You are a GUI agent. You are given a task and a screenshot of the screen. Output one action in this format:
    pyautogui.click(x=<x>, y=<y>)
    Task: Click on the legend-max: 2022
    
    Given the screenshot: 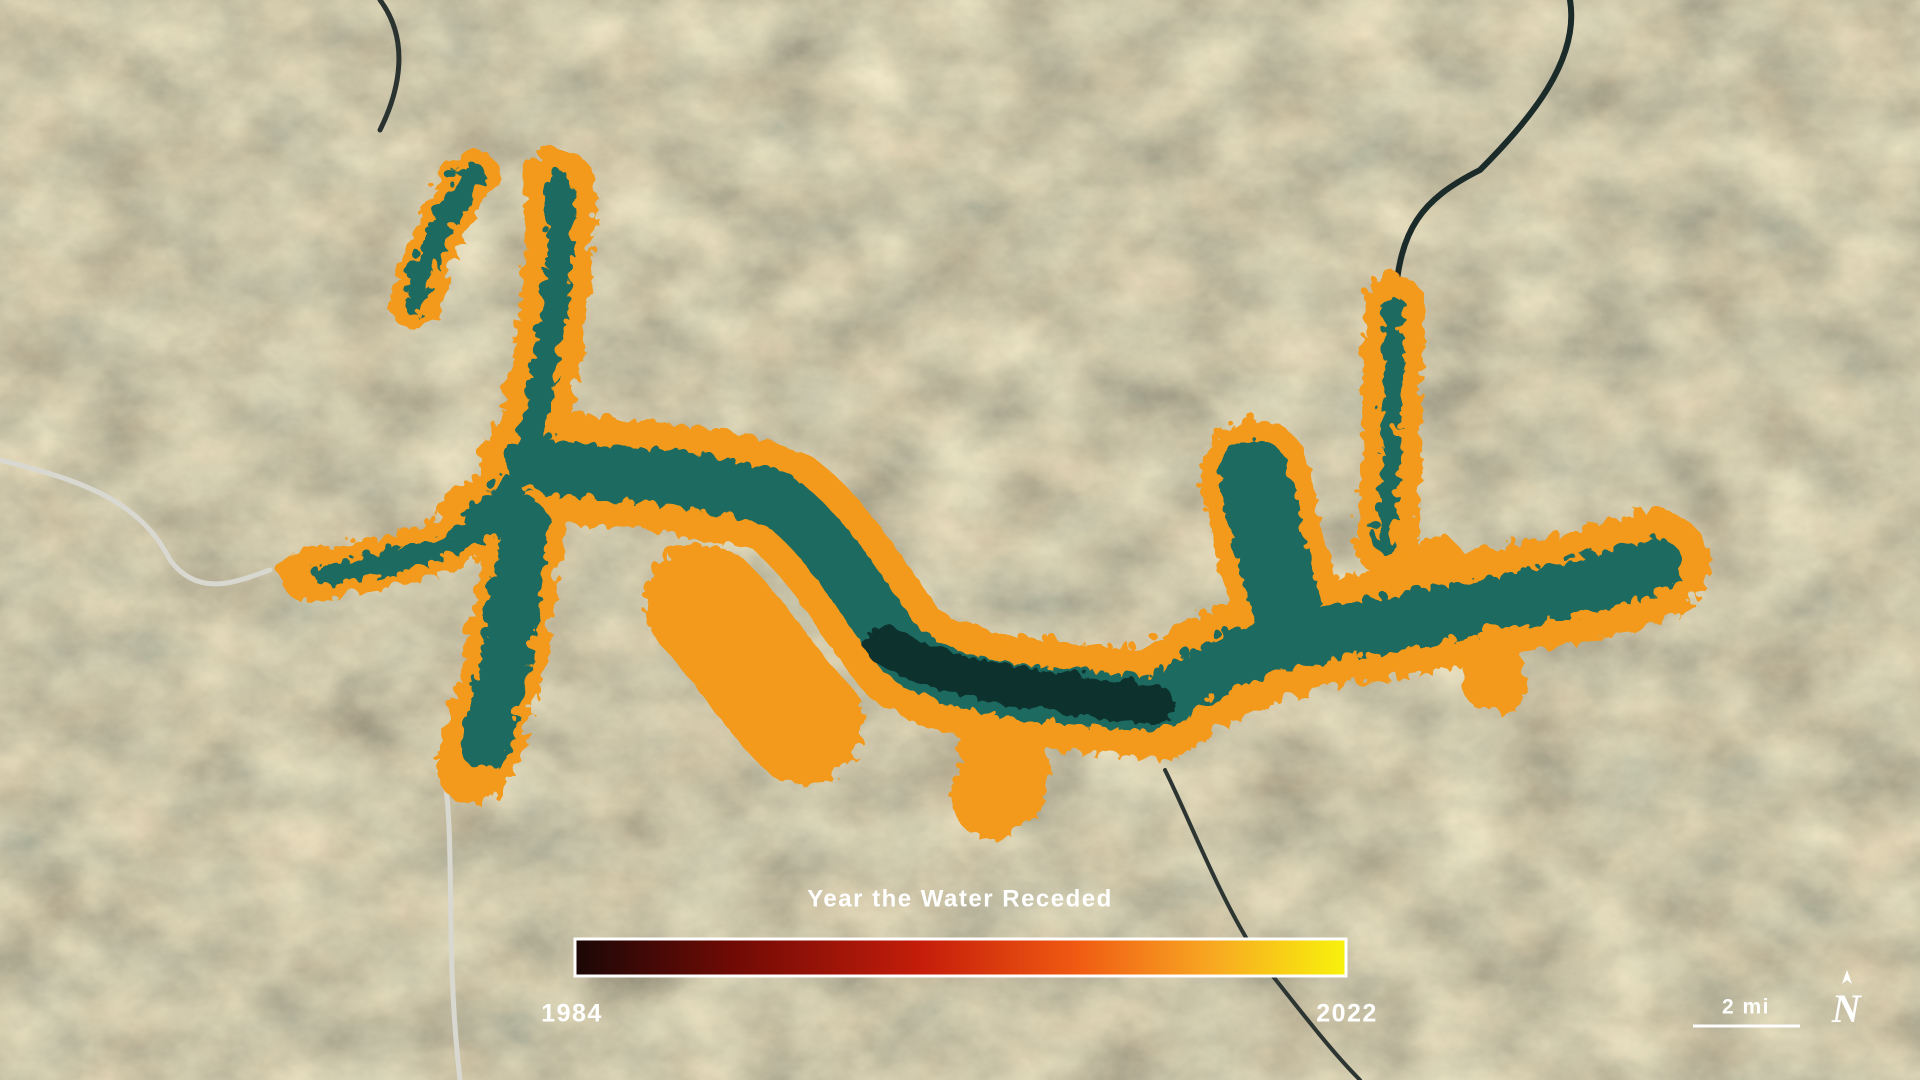 What is the action you would take?
    pyautogui.click(x=1347, y=1014)
    